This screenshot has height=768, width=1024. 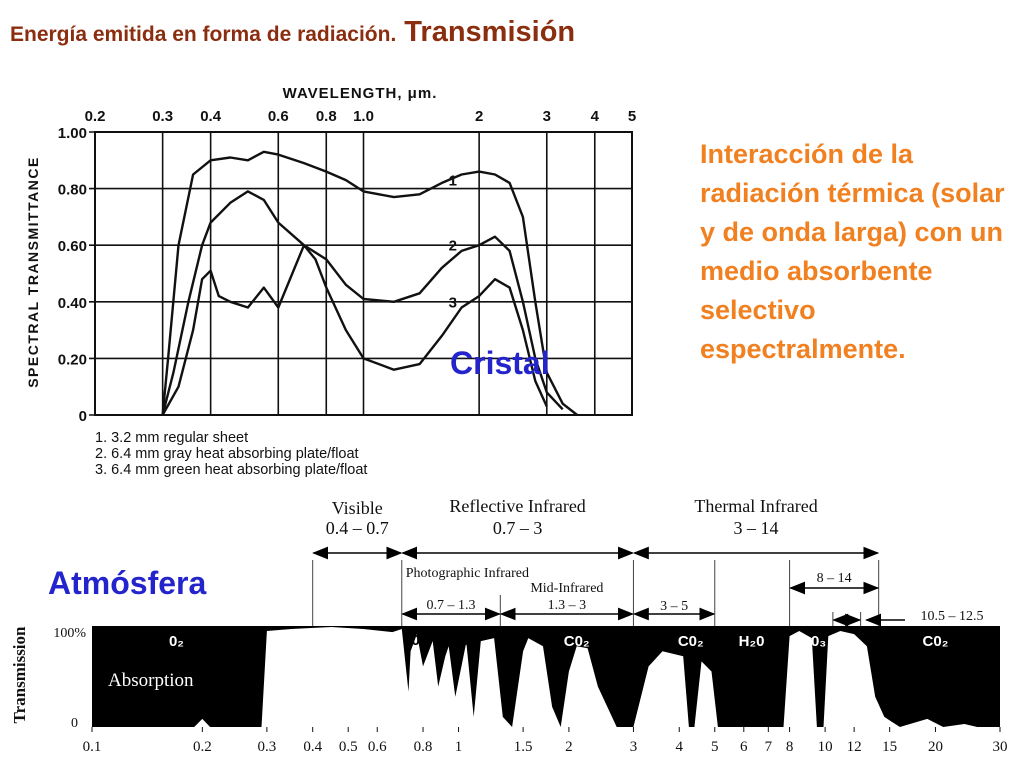 I want to click on series-label-2: 2, so click(x=453, y=246).